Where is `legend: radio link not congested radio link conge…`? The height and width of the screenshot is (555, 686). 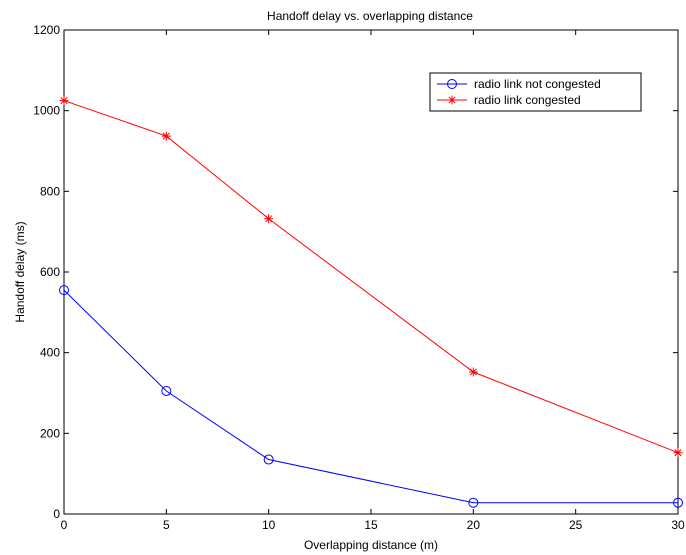
legend: radio link not congested radio link conge… is located at coordinates (535, 92).